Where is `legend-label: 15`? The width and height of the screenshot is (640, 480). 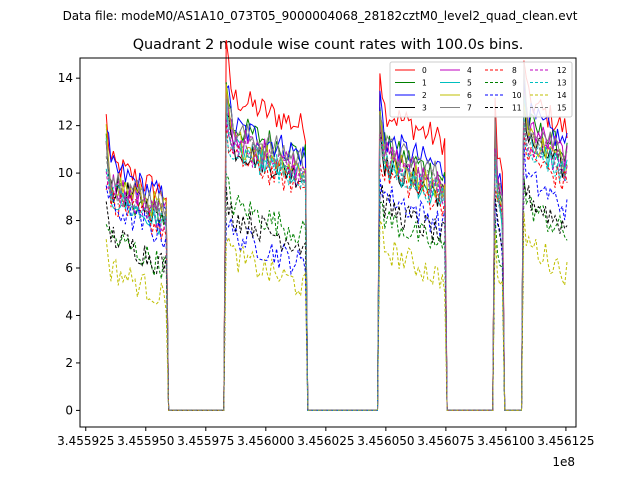
legend-label: 15 is located at coordinates (562, 108).